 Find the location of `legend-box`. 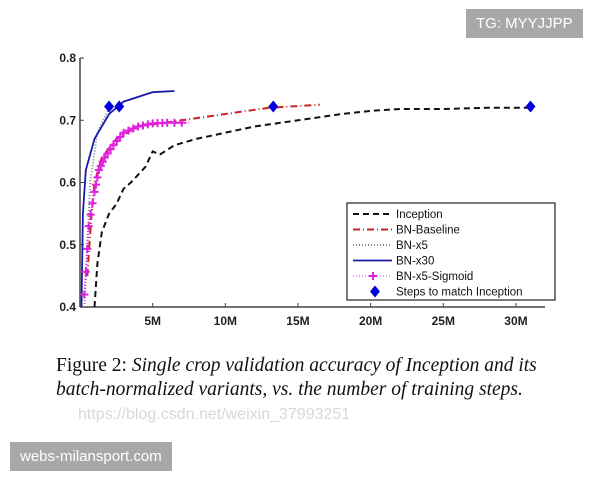

legend-box is located at coordinates (451, 251).